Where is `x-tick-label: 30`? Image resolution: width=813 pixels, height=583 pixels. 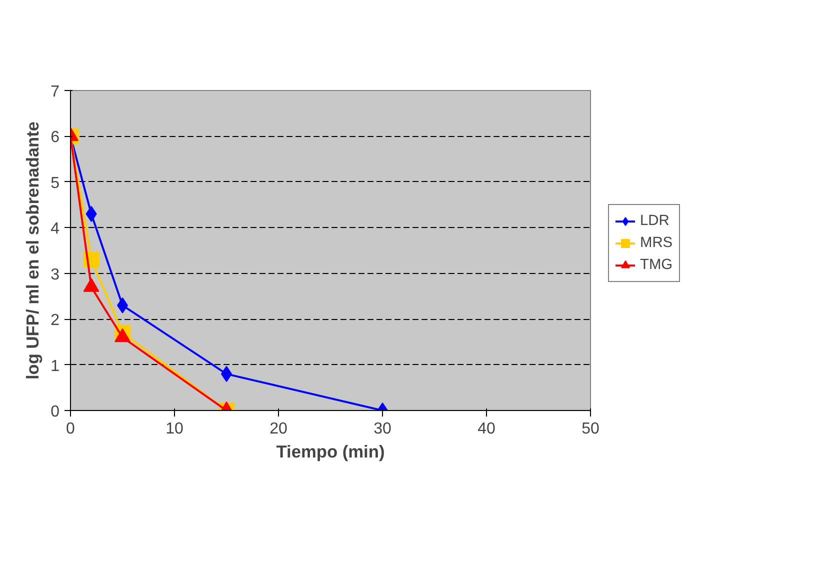 x-tick-label: 30 is located at coordinates (383, 429).